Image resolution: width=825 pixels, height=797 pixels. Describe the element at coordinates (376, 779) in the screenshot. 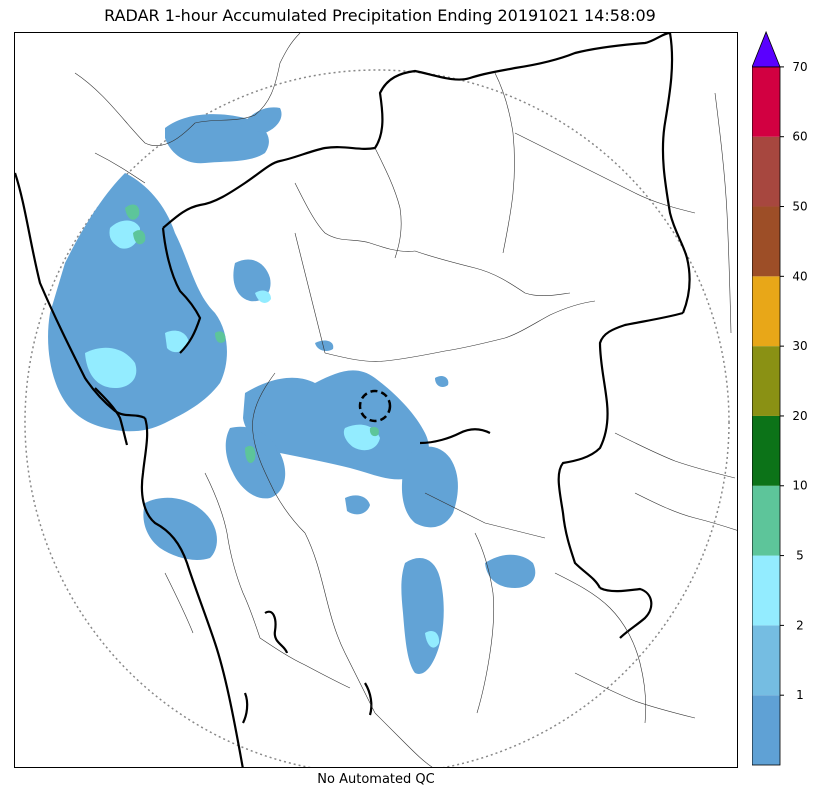

I see `qc-note: No Automated QC` at that location.